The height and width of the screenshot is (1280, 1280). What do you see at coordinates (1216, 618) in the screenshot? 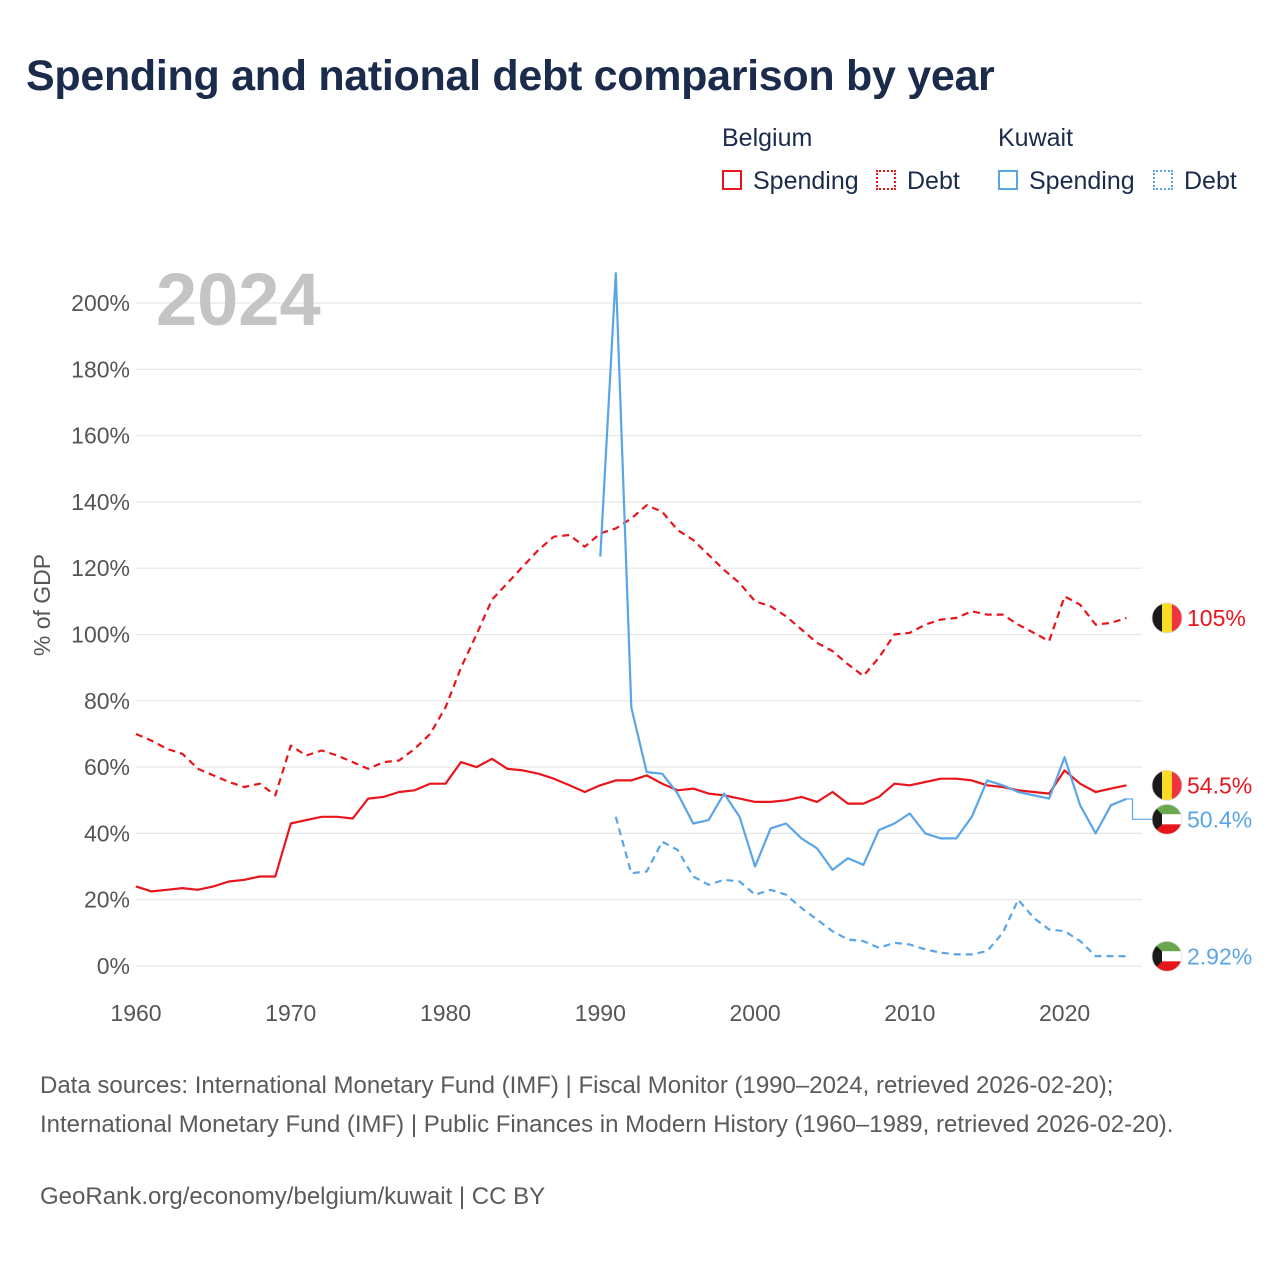
I see `end-value-label: 105%` at bounding box center [1216, 618].